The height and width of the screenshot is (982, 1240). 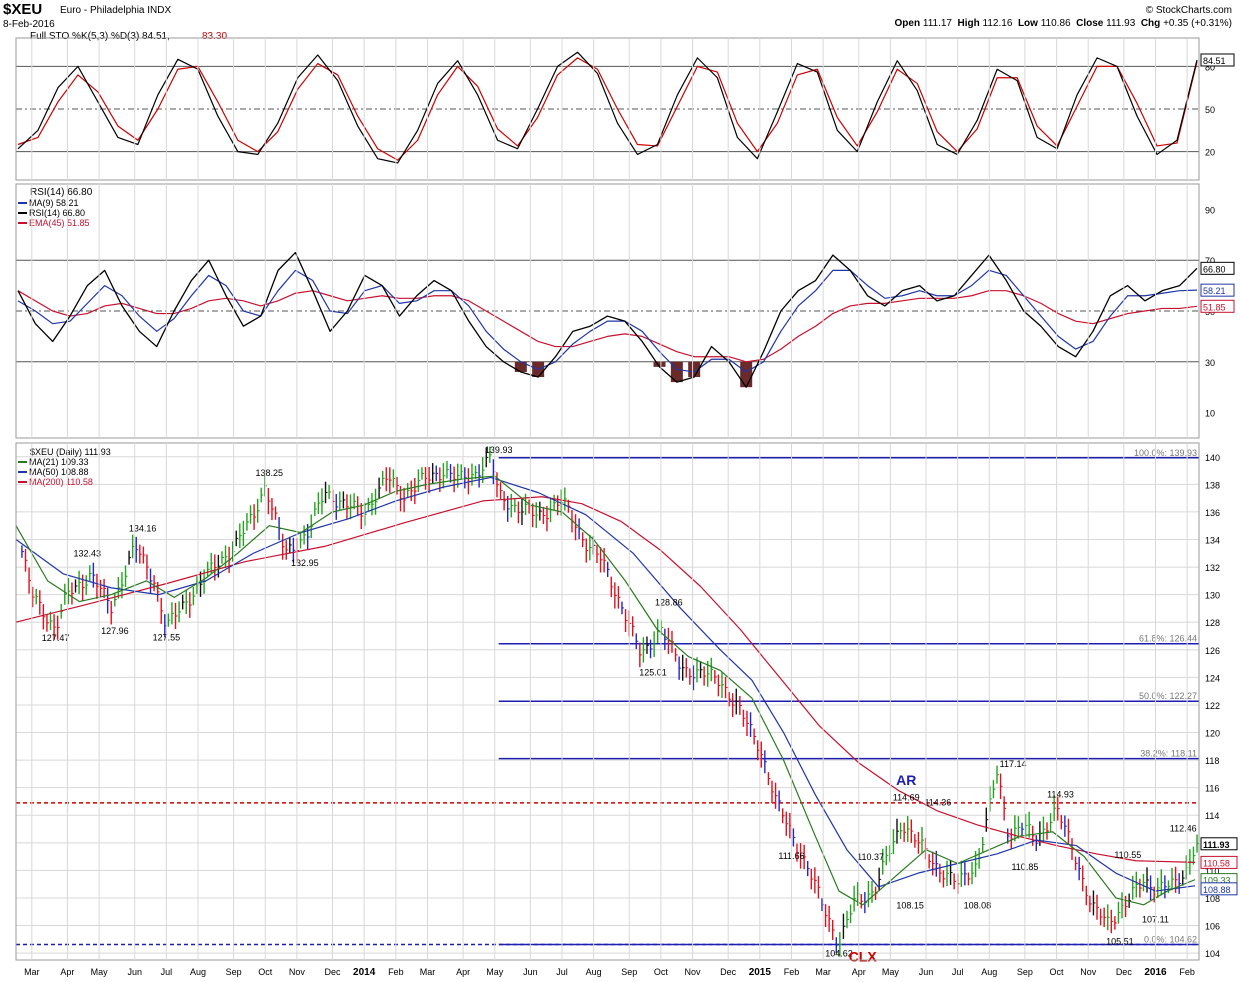 What do you see at coordinates (57, 213) in the screenshot?
I see `rsi-legend-item: RSI(14) 66.80` at bounding box center [57, 213].